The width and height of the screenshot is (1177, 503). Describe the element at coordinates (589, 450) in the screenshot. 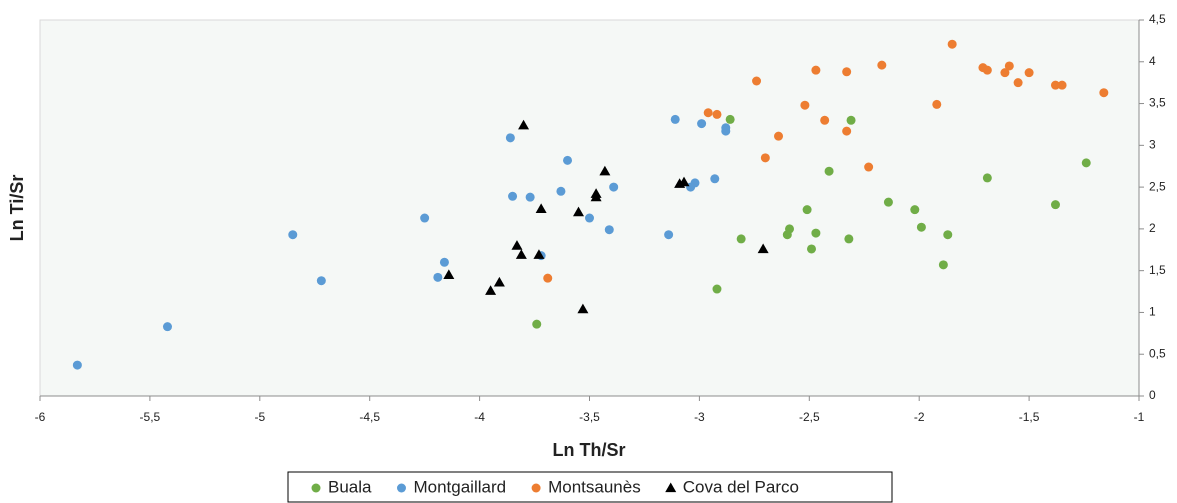

I see `x-axis-title: Ln Th/Sr` at that location.